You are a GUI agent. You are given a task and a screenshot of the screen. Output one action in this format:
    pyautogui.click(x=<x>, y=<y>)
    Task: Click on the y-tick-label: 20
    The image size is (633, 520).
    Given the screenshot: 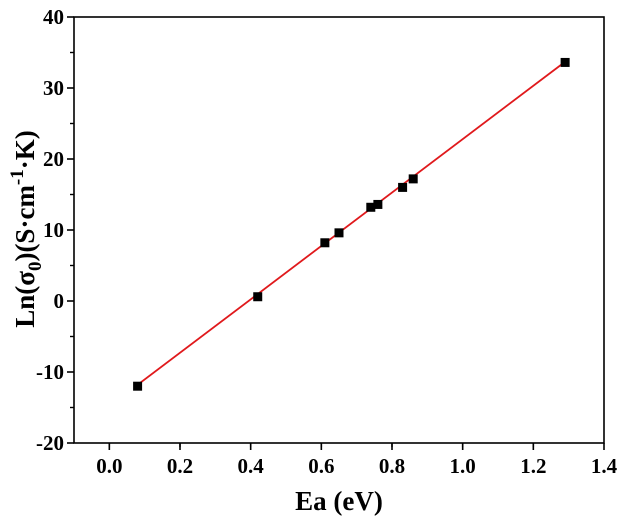 What is the action you would take?
    pyautogui.click(x=53, y=159)
    